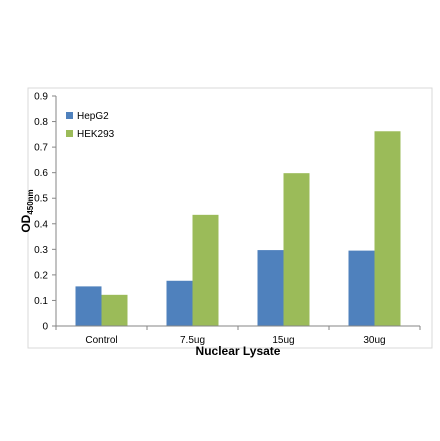  What do you see at coordinates (41, 148) in the screenshot?
I see `y-tick-label: 0.7` at bounding box center [41, 148].